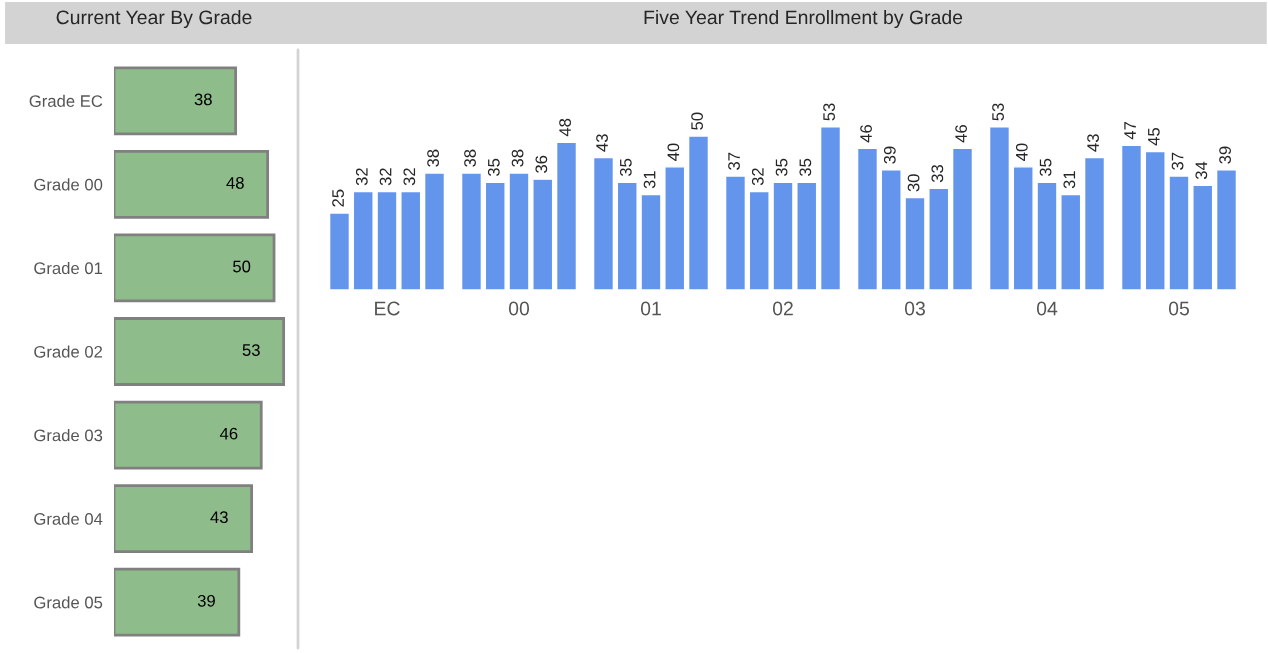 This screenshot has height=653, width=1268. I want to click on data-label: 36, so click(541, 164).